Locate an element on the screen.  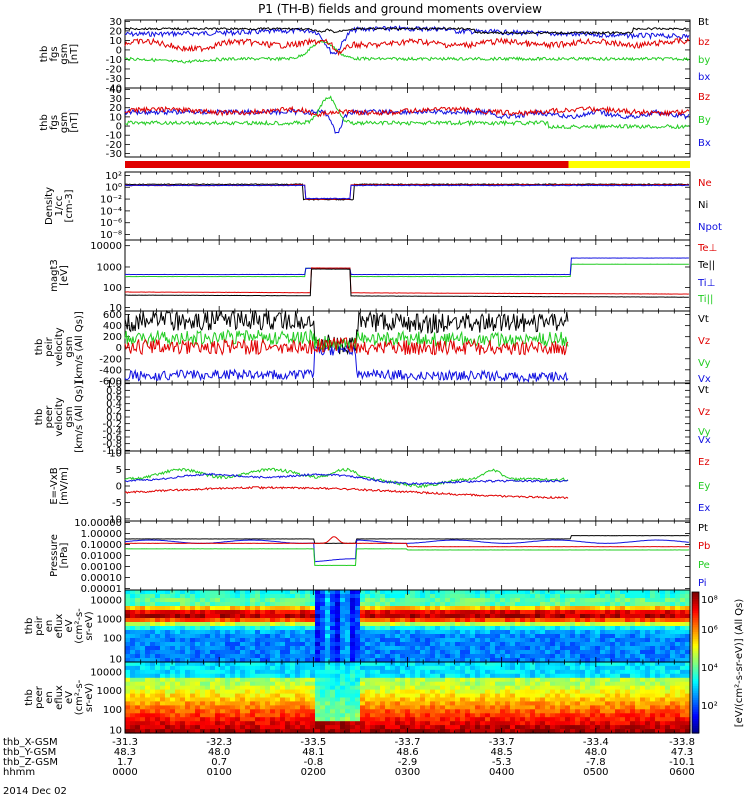
y-tick-label: 0.00010 is located at coordinates (101, 578).